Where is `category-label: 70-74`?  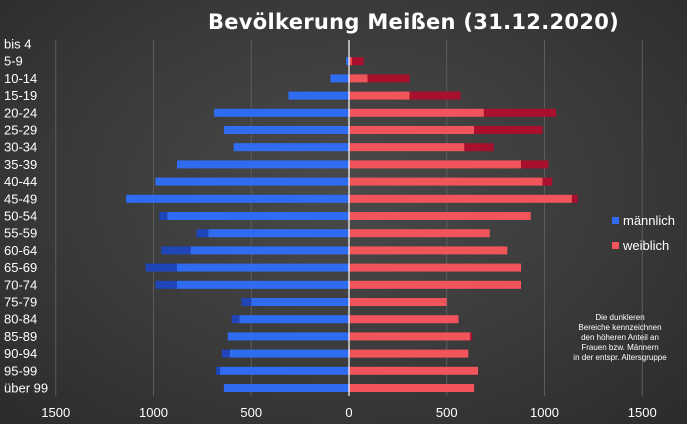 category-label: 70-74 is located at coordinates (20, 284).